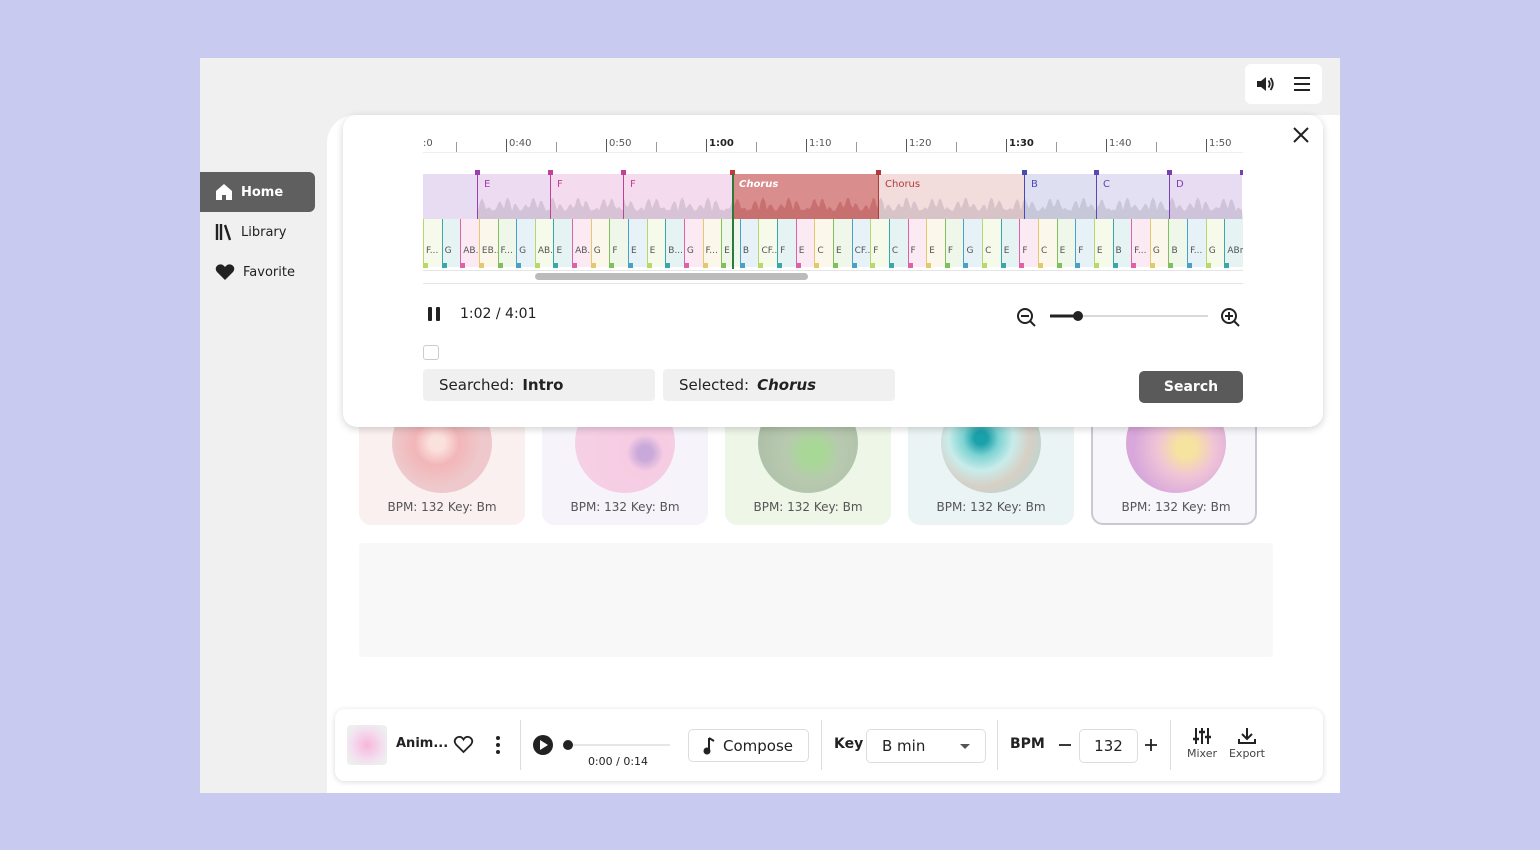 The width and height of the screenshot is (1540, 850). What do you see at coordinates (1265, 84) in the screenshot?
I see `volume-icon` at bounding box center [1265, 84].